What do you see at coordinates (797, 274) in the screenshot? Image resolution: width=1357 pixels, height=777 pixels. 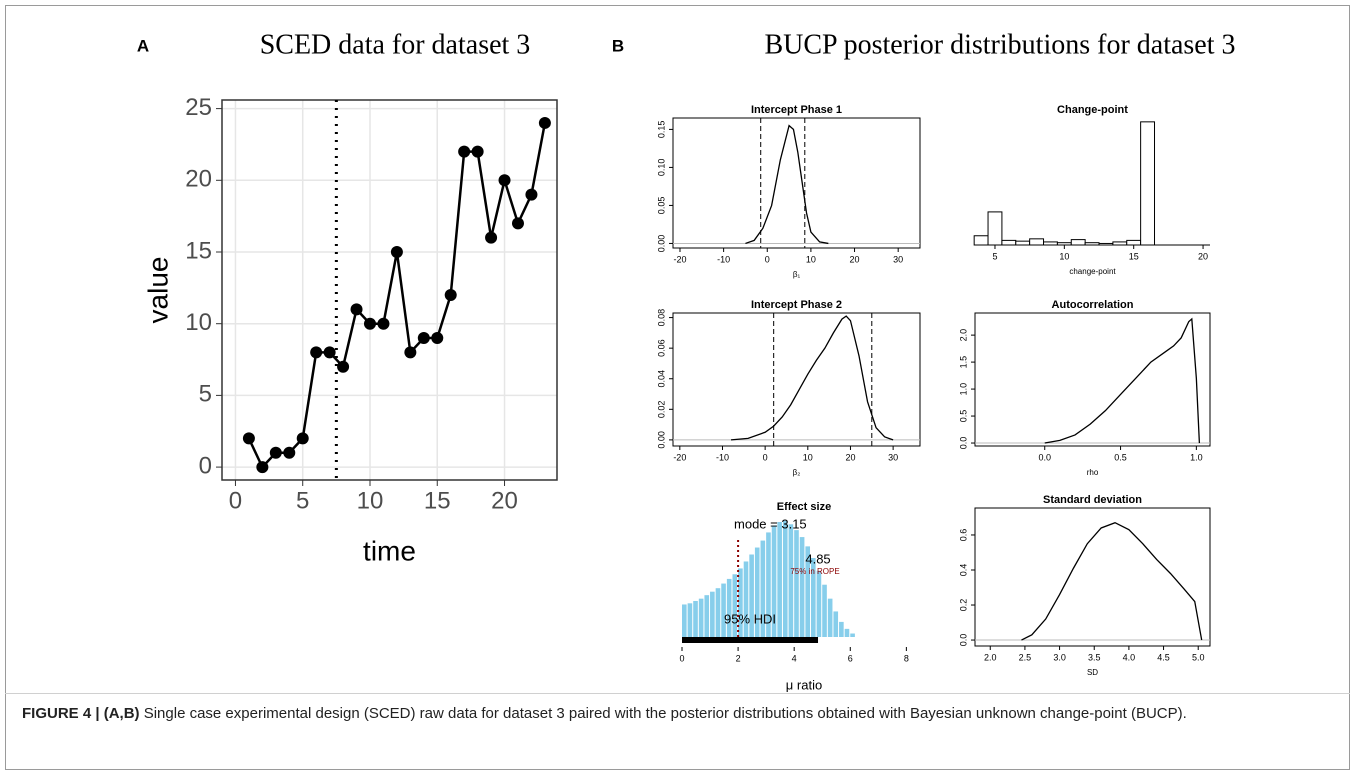 I see `x-axis-label: β₁` at bounding box center [797, 274].